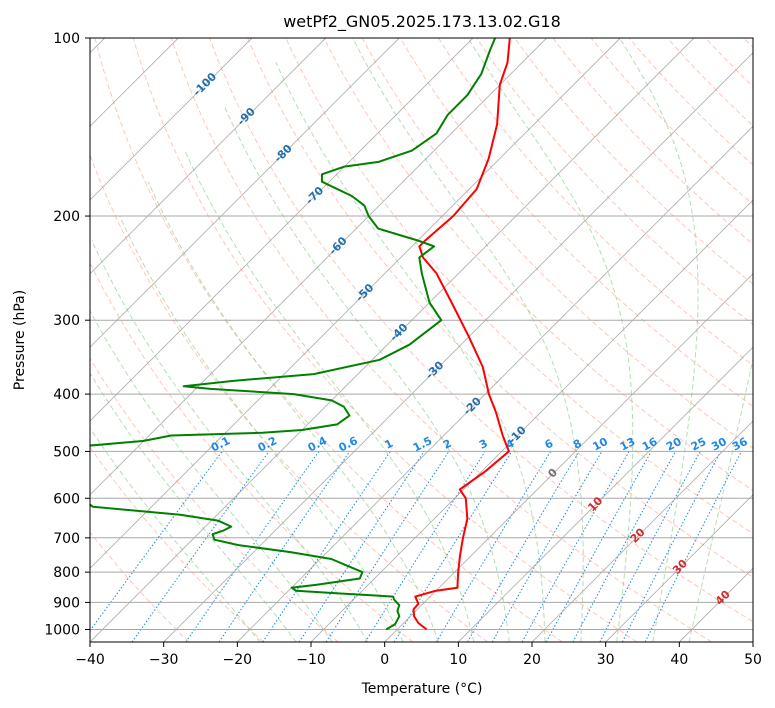  Describe the element at coordinates (674, 444) in the screenshot. I see `mixing-ratio-label: 20` at that location.